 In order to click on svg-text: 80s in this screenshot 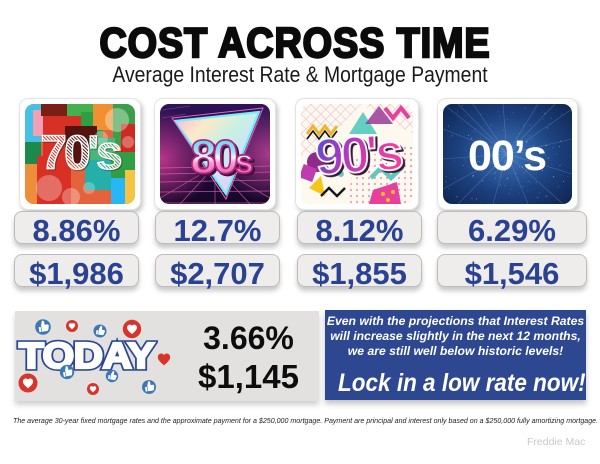, I will do `click(221, 156)`.